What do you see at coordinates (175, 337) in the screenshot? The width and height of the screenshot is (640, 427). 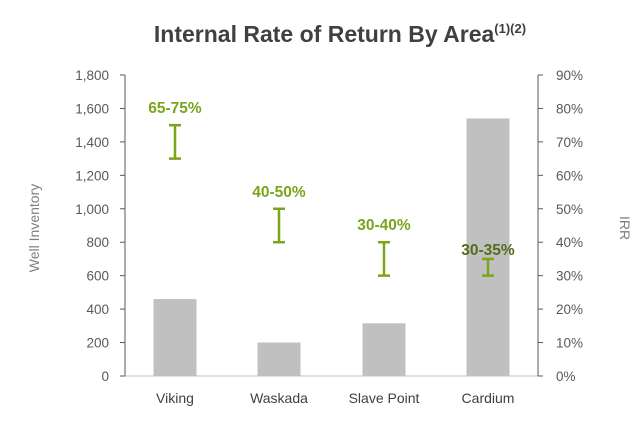 I see `bar-viking` at bounding box center [175, 337].